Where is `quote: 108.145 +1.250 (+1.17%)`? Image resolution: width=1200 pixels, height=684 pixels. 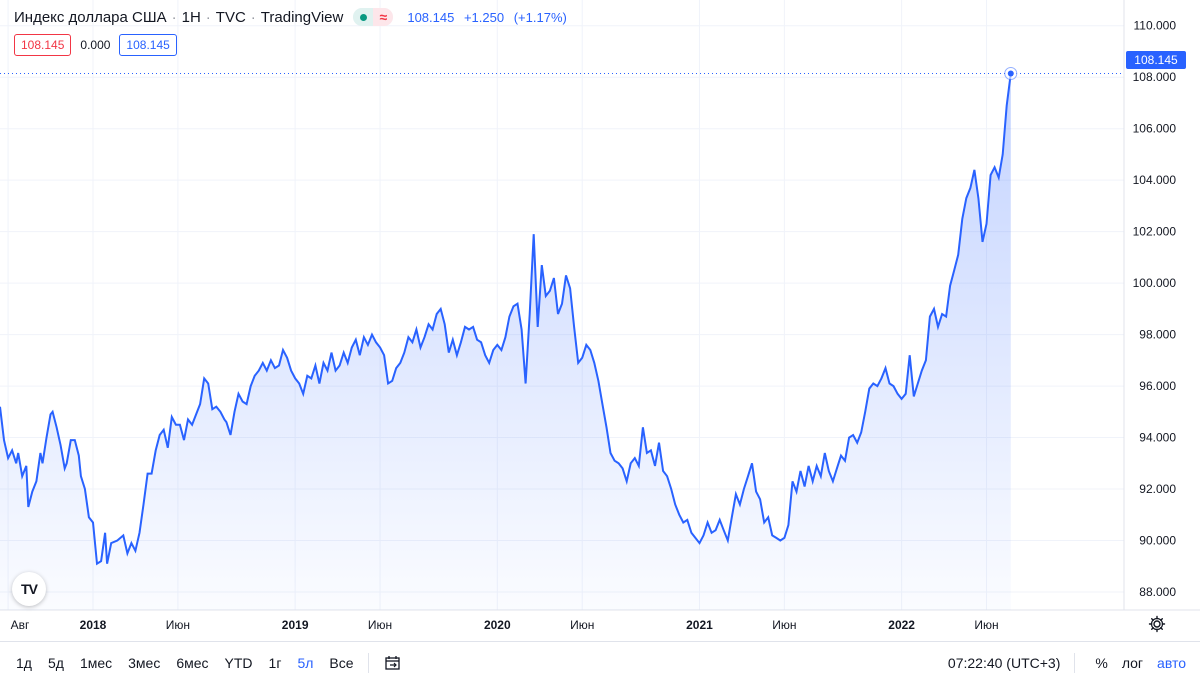 quote: 108.145 +1.250 (+1.17%) is located at coordinates (490, 17).